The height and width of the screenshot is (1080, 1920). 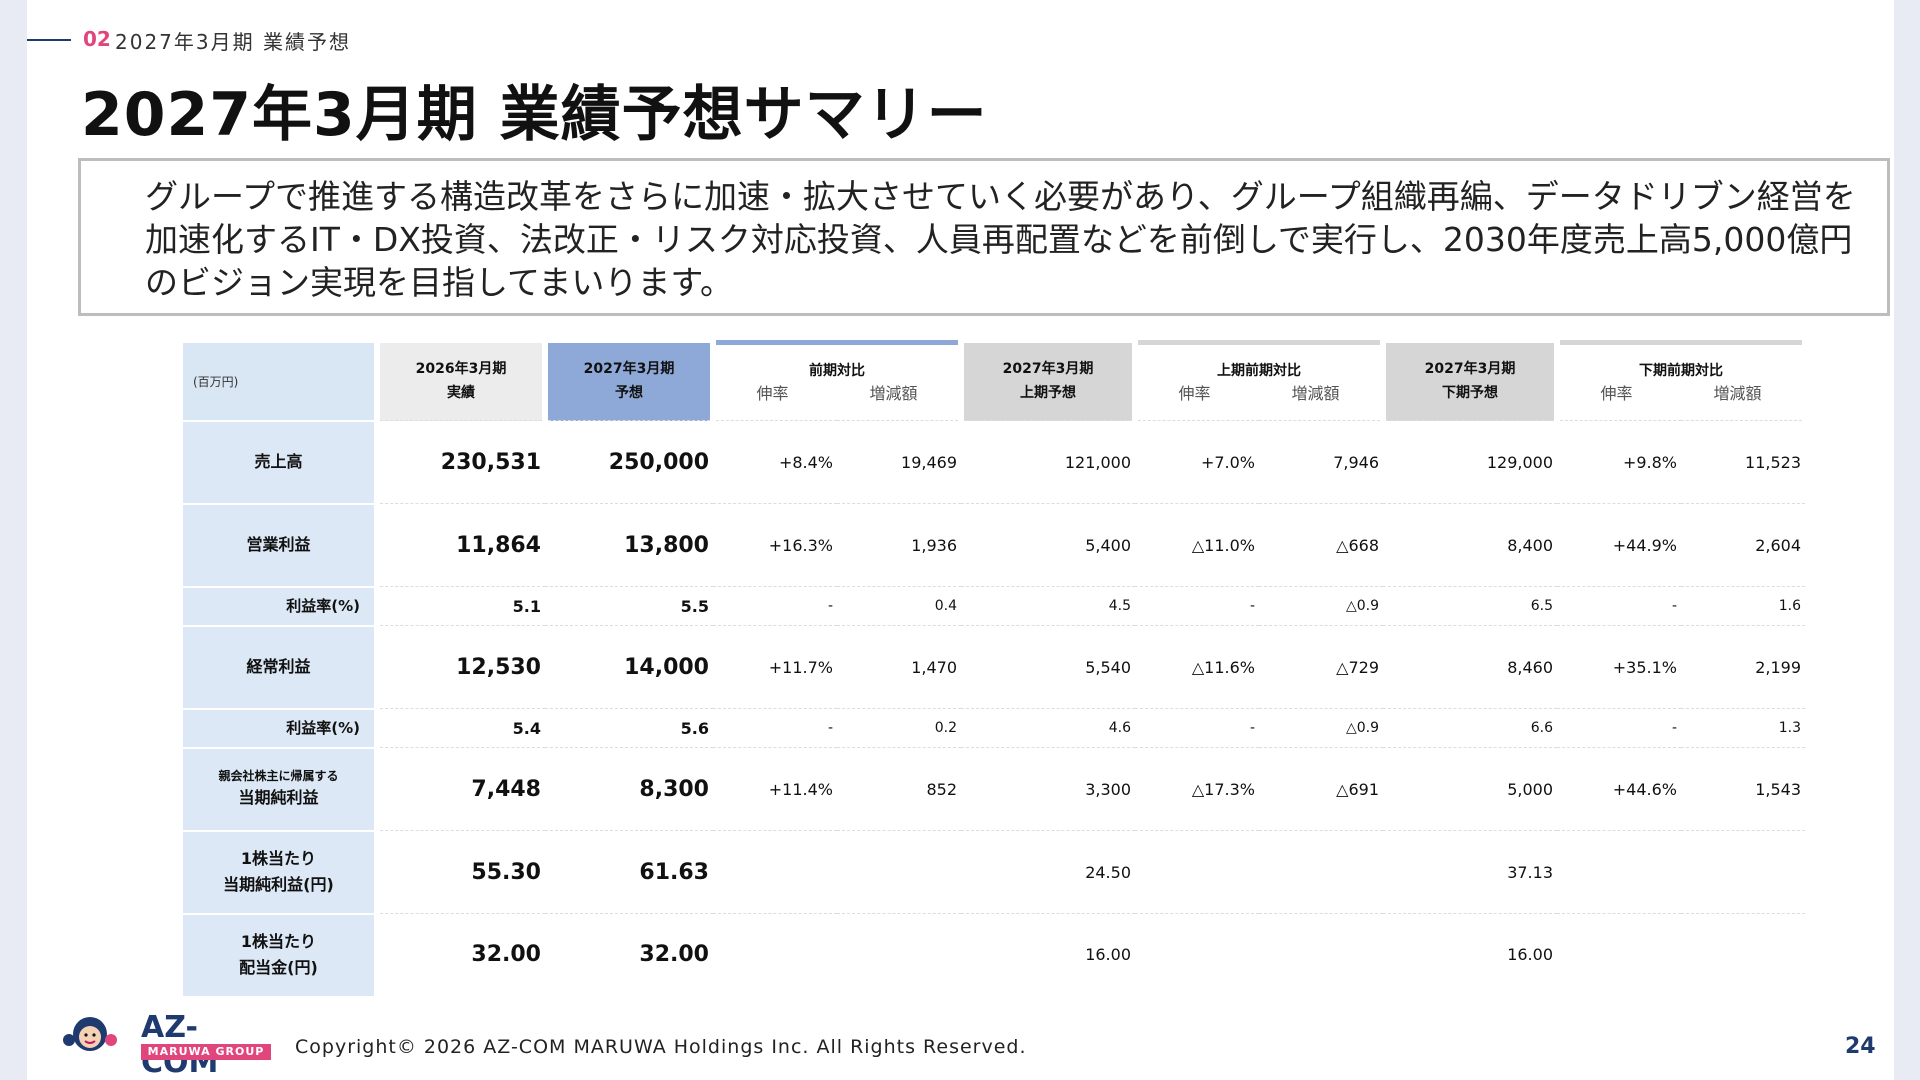 What do you see at coordinates (629, 462) in the screenshot?
I see `cell-forecast: 250,000` at bounding box center [629, 462].